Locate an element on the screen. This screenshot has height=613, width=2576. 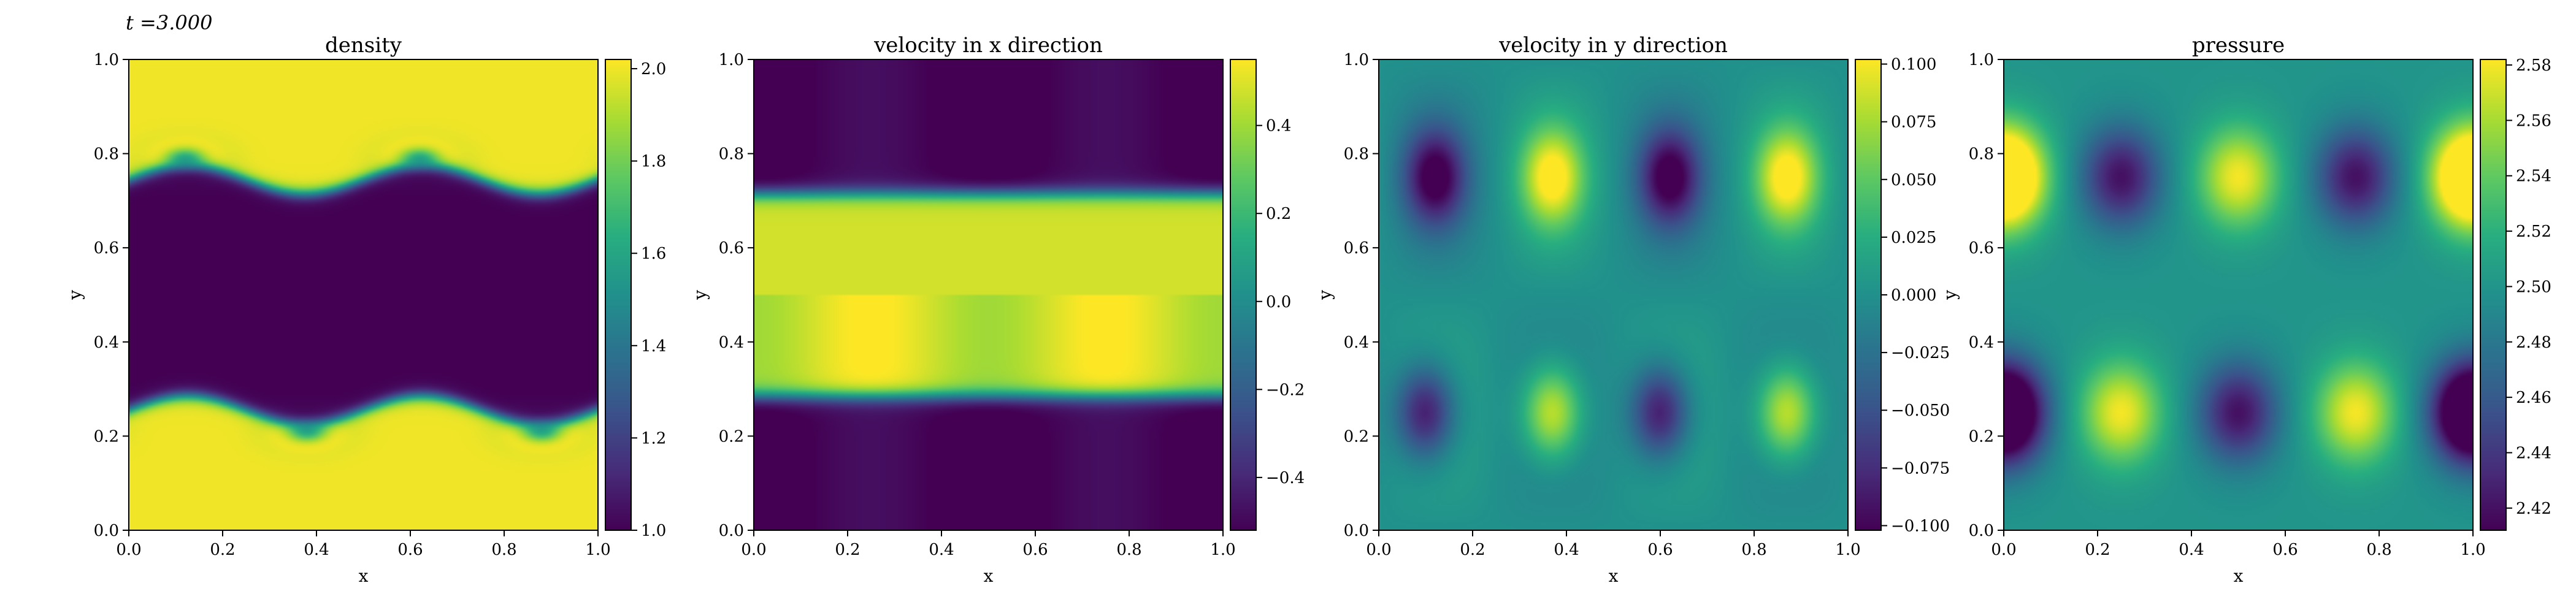
colorbar-tick-label: −0.100 is located at coordinates (1920, 526).